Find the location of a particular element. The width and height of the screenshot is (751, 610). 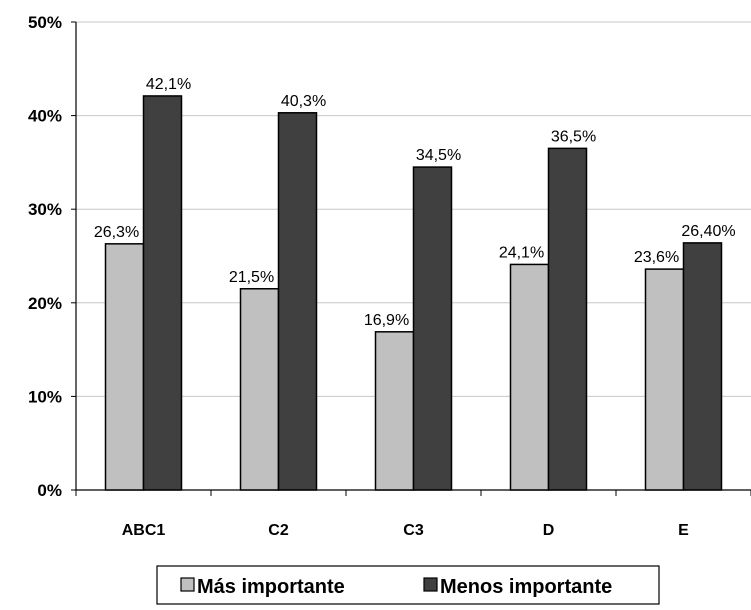

legend: Más importante Menos importante is located at coordinates (408, 585).